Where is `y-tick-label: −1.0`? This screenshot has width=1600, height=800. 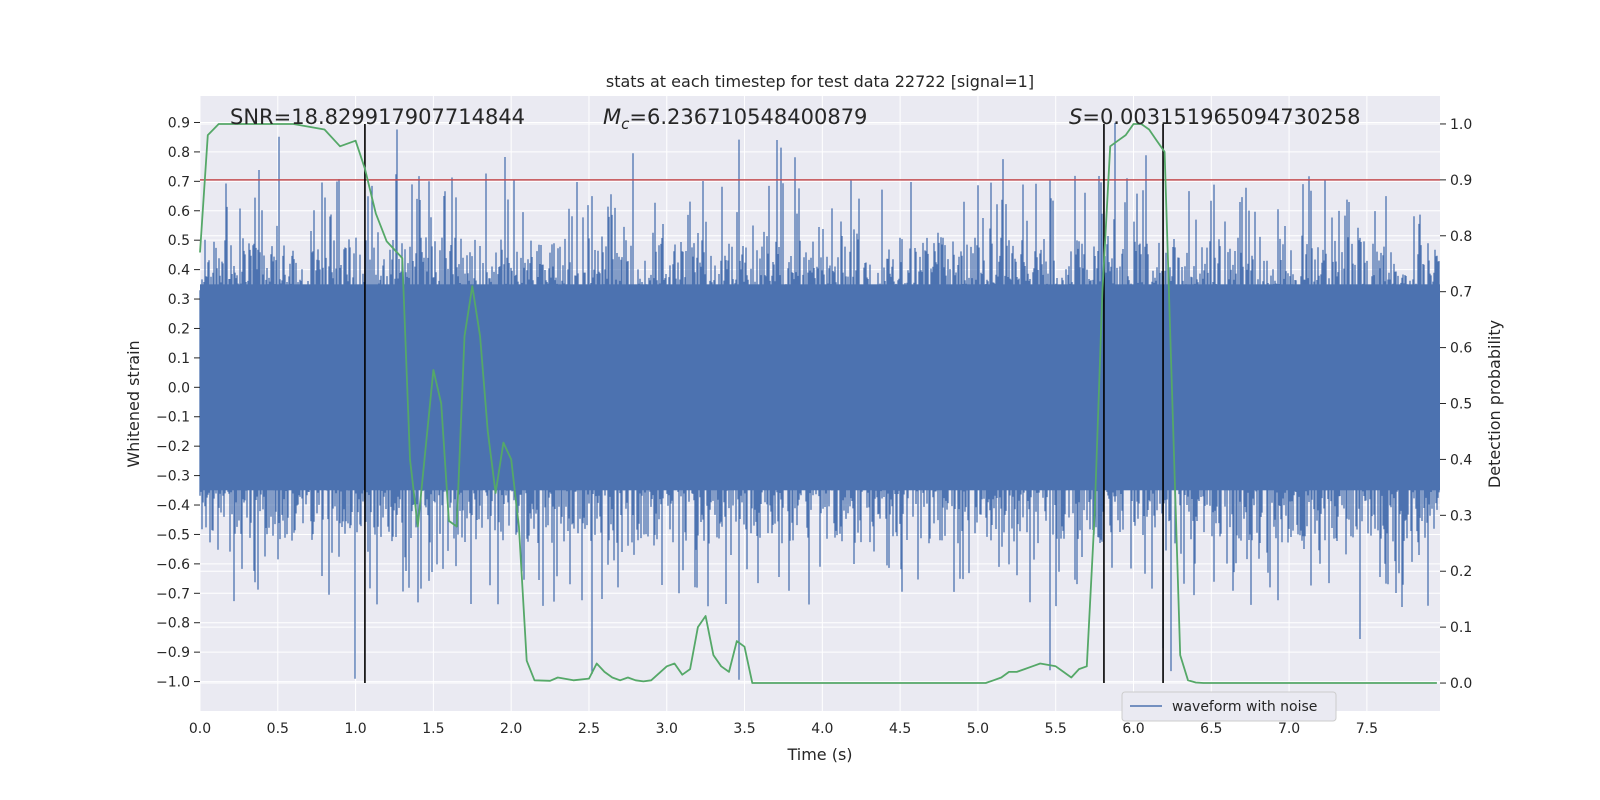
y-tick-label: −1.0 is located at coordinates (173, 683).